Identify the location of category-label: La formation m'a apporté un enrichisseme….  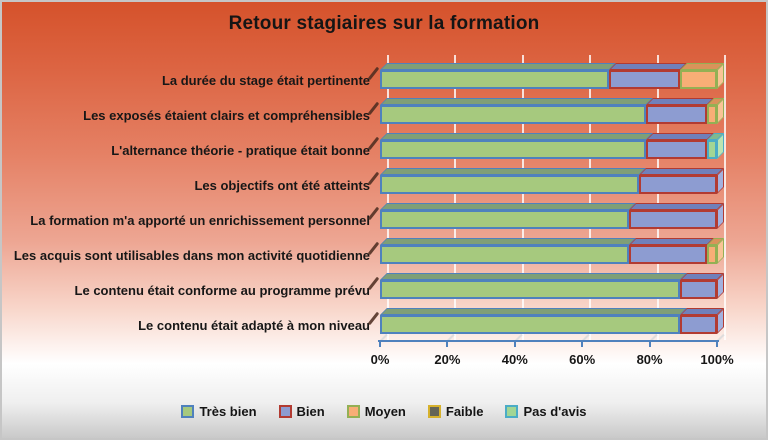
(200, 220).